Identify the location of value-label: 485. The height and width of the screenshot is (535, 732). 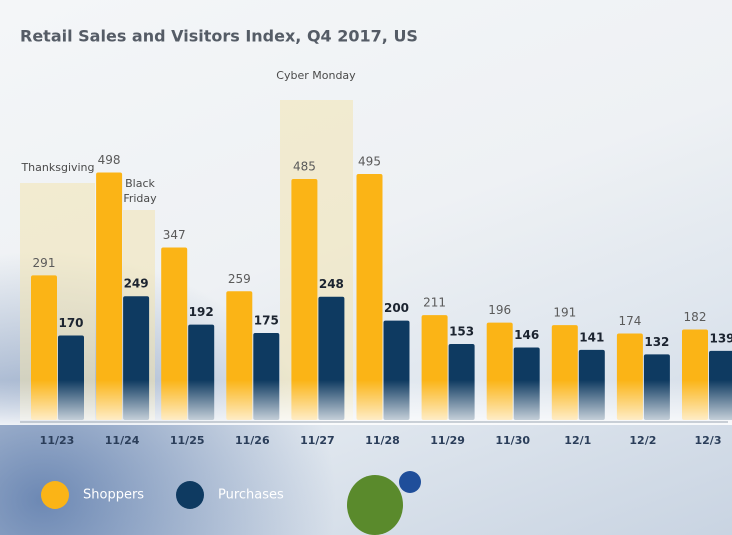
(304, 166).